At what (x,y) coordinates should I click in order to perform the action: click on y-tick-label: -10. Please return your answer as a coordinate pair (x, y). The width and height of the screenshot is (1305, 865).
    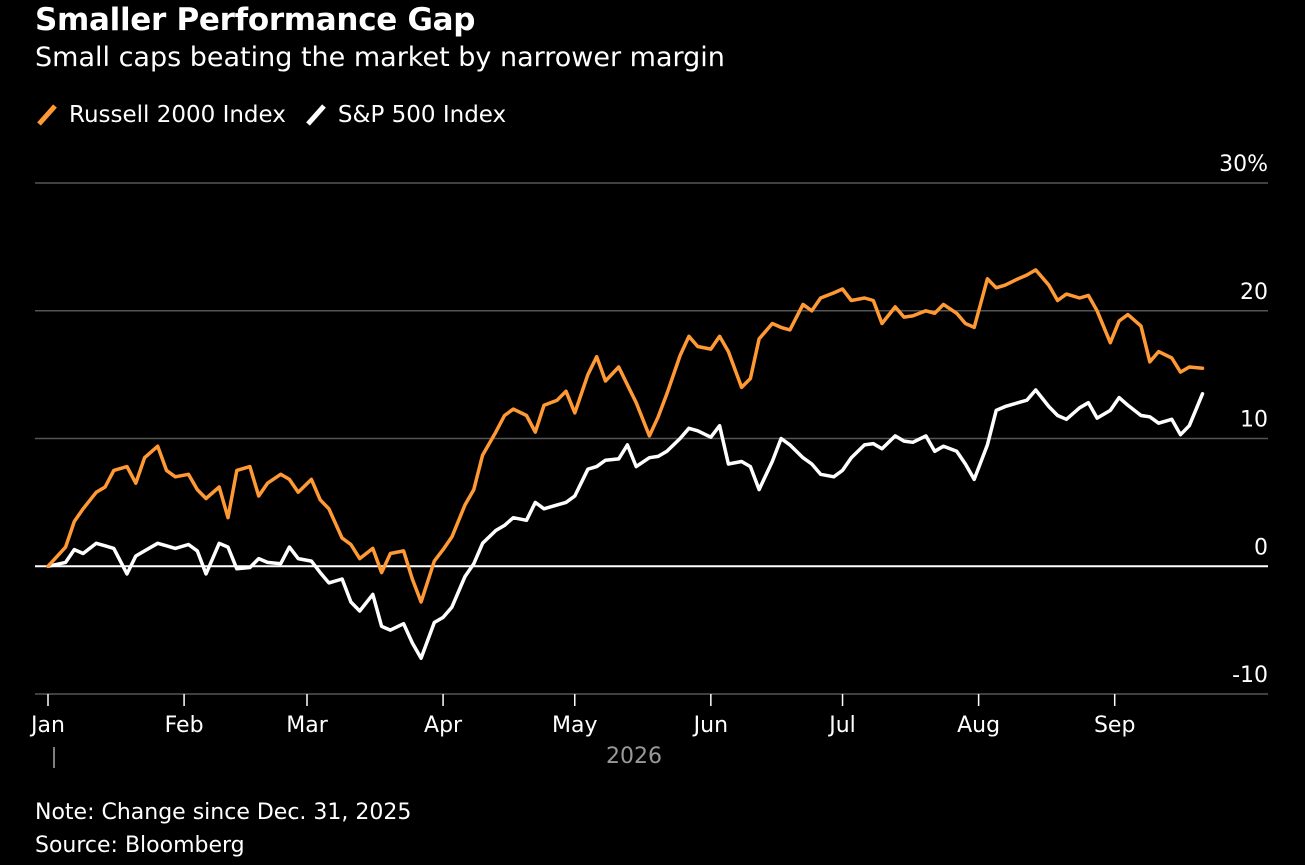
    Looking at the image, I should click on (1250, 675).